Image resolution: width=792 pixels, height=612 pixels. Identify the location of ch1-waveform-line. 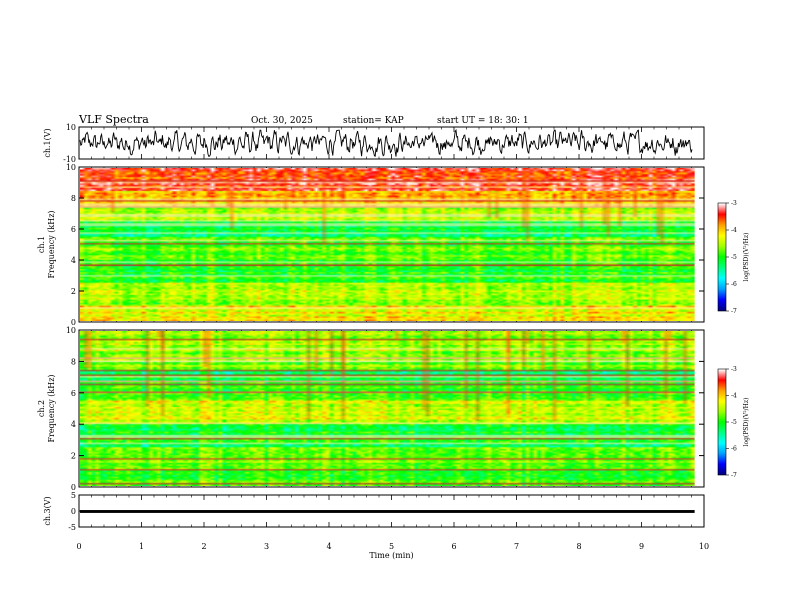
(386, 142).